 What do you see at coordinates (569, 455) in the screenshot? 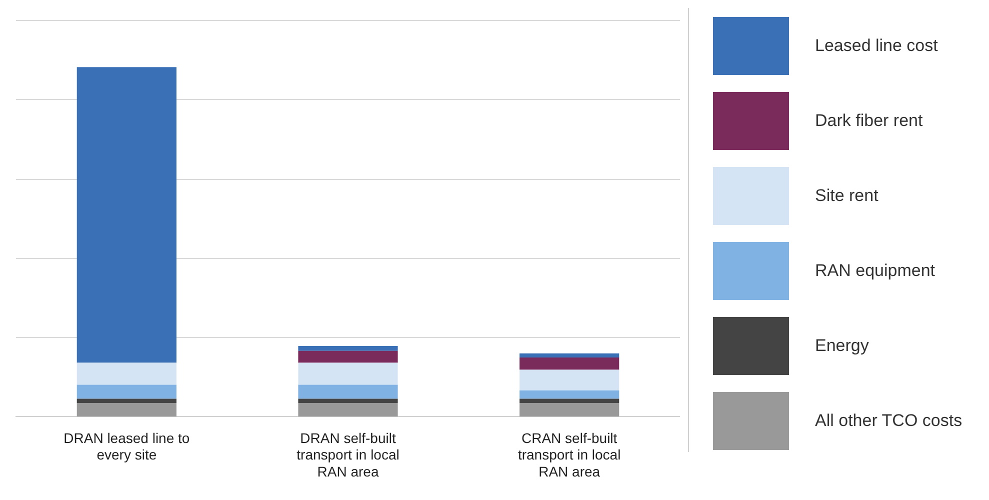
I see `x-tick-label: CRAN self-built transport in local RAN area` at bounding box center [569, 455].